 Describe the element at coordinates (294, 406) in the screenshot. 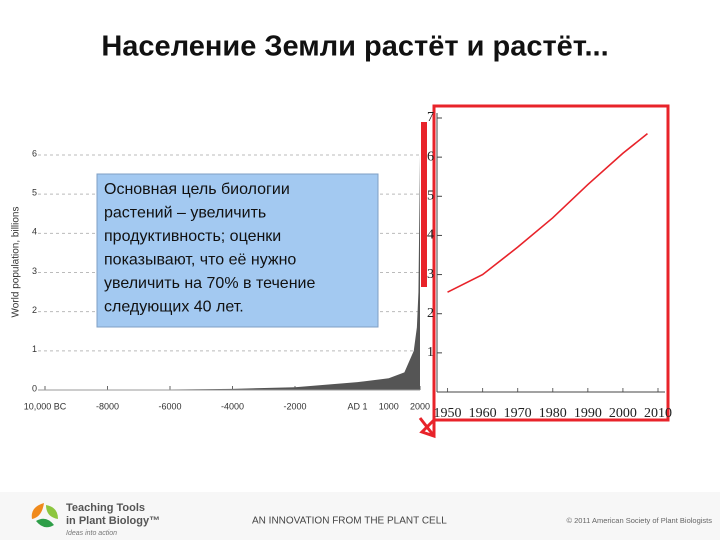

I see `x-tick-label: -2000` at that location.